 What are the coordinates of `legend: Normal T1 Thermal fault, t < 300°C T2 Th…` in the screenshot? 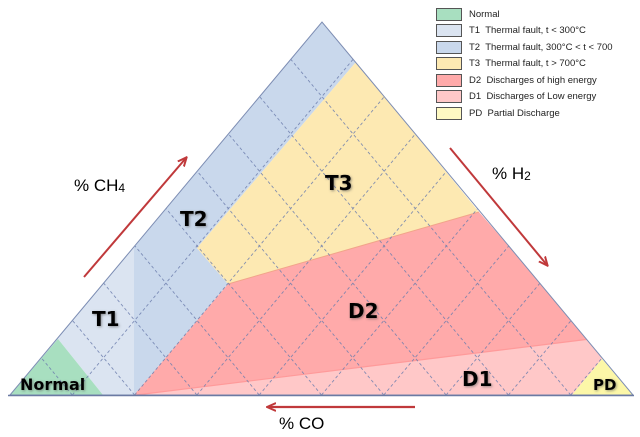 It's located at (538, 64).